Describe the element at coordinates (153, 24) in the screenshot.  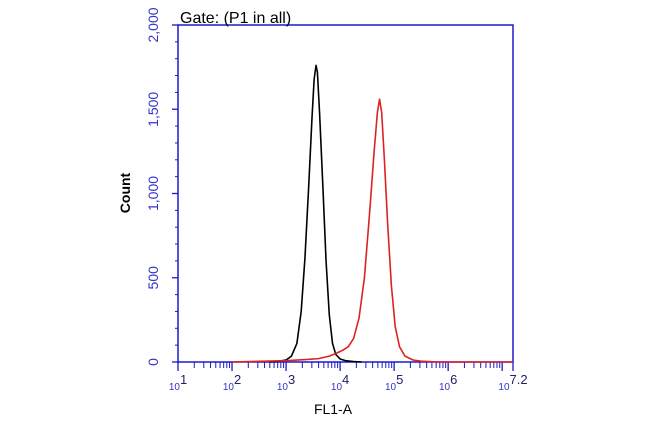
I see `y-tick-label: 2,000` at that location.